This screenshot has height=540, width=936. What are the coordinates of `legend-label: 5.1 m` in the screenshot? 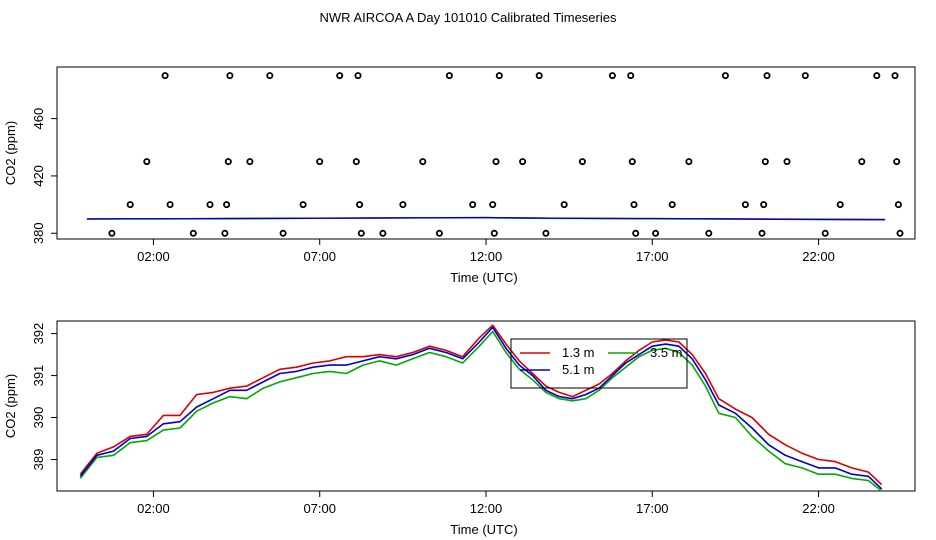 It's located at (578, 369).